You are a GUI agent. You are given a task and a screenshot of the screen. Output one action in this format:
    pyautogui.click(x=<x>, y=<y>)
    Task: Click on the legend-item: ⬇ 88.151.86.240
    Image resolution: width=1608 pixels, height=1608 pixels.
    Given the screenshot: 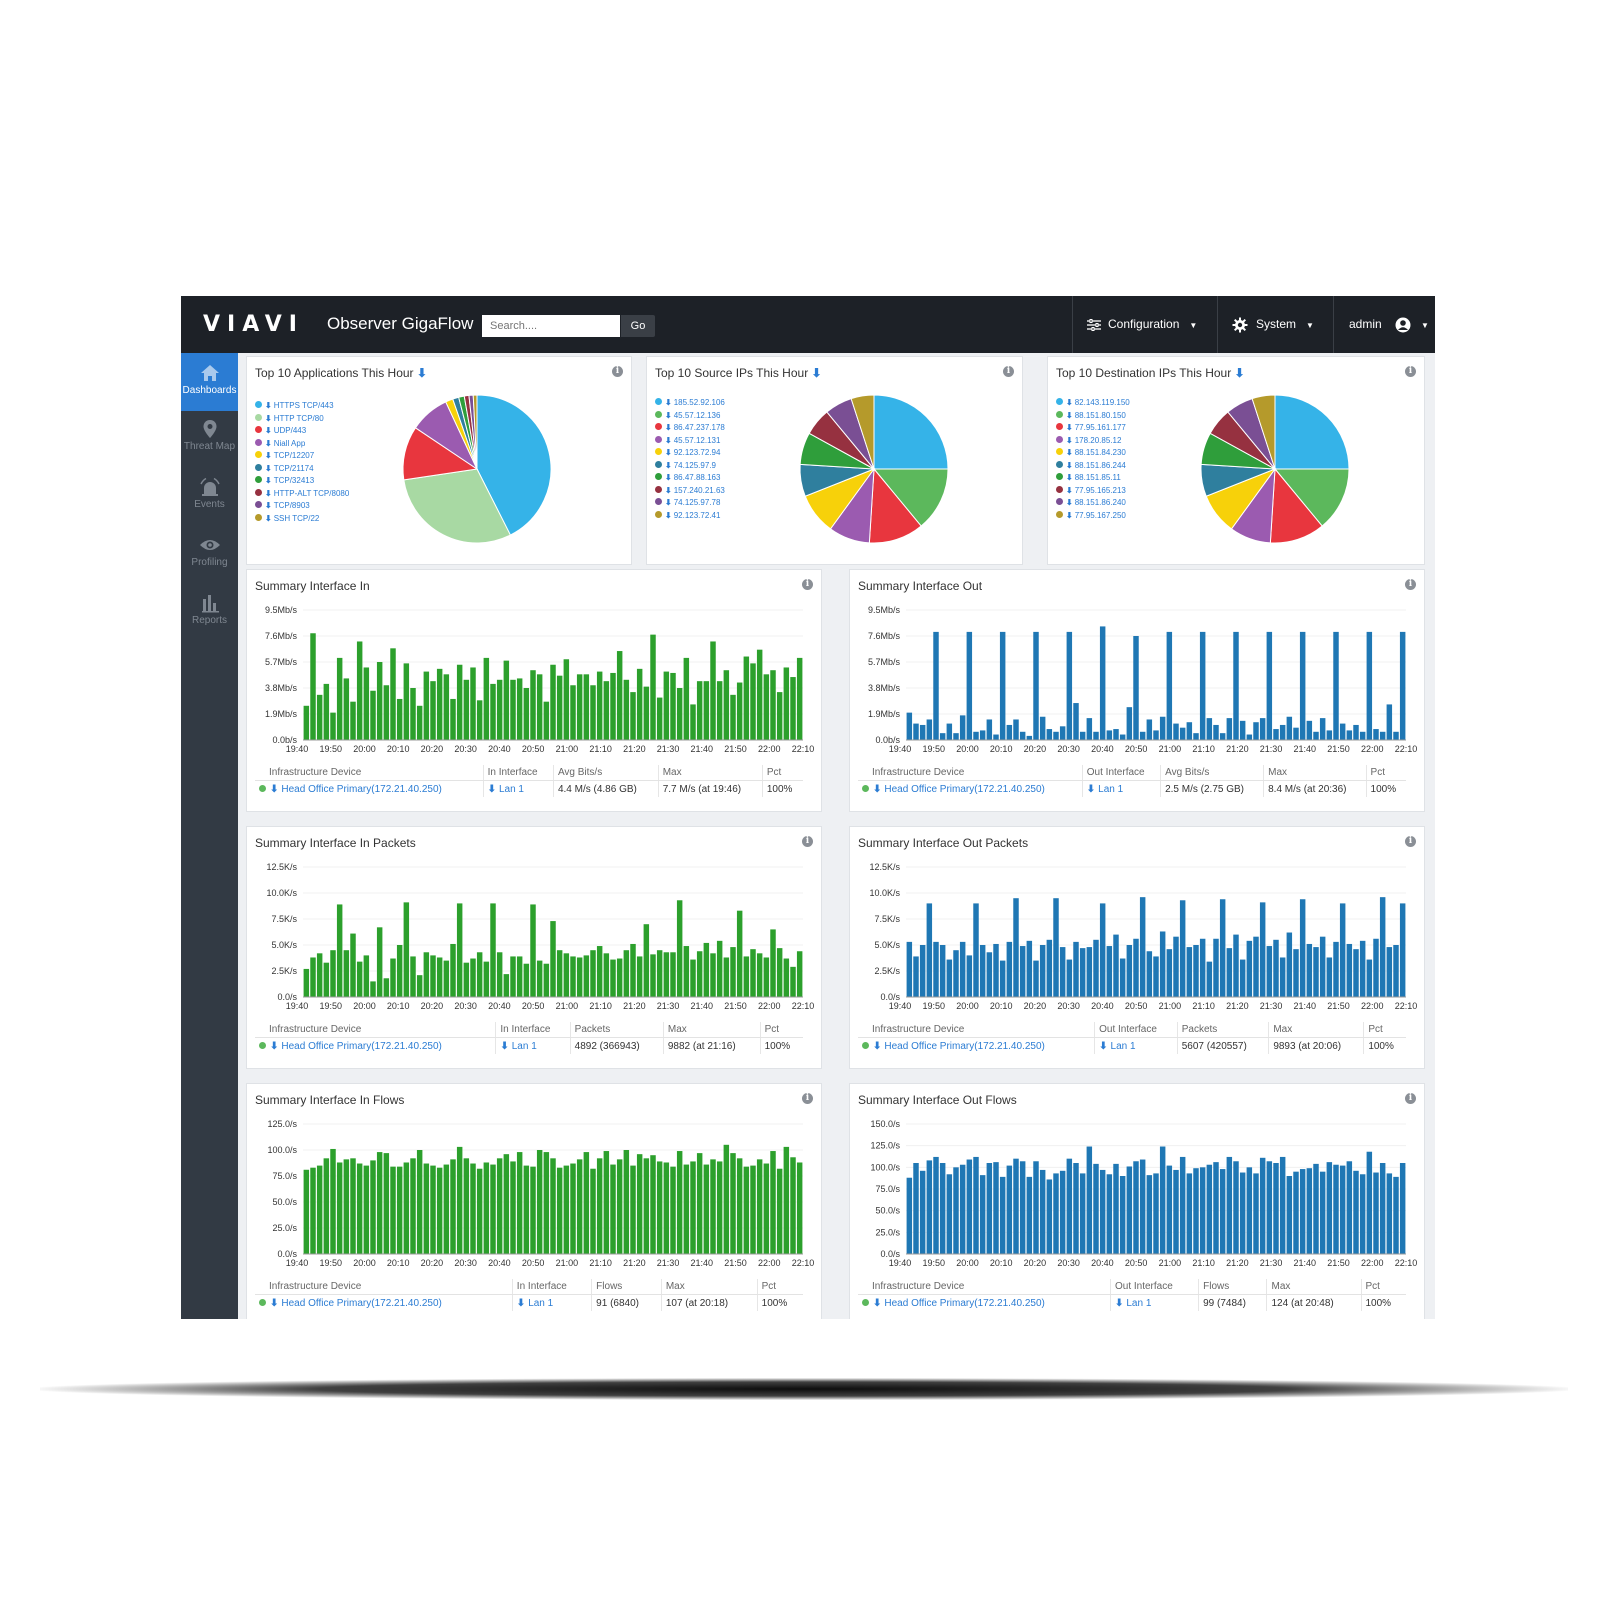 What is the action you would take?
    pyautogui.click(x=1093, y=503)
    